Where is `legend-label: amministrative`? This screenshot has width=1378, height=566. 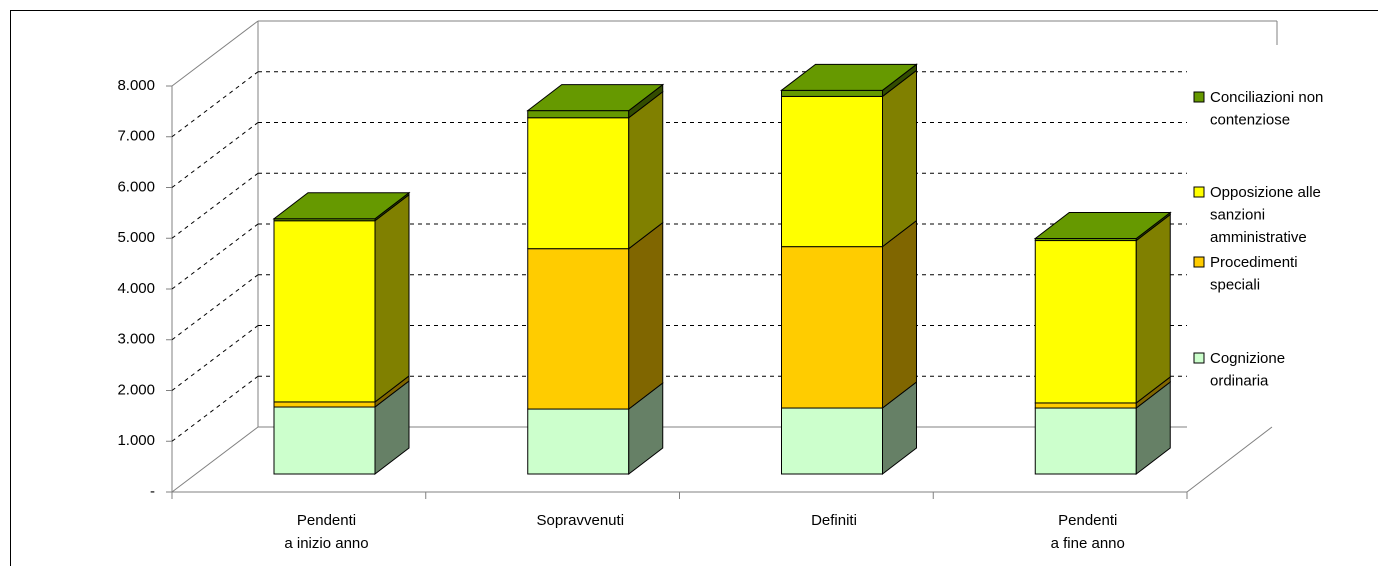 legend-label: amministrative is located at coordinates (1258, 237).